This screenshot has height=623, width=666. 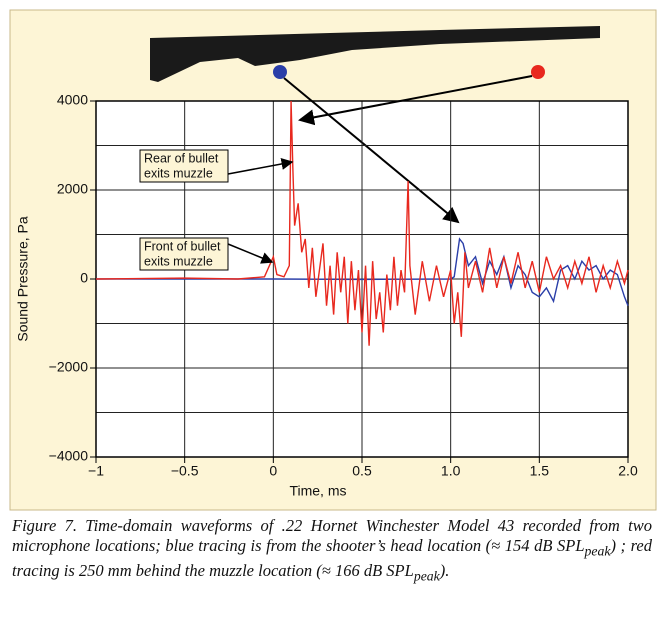 I want to click on y-axis-label: Sound Pressure, Pa, so click(x=23, y=279).